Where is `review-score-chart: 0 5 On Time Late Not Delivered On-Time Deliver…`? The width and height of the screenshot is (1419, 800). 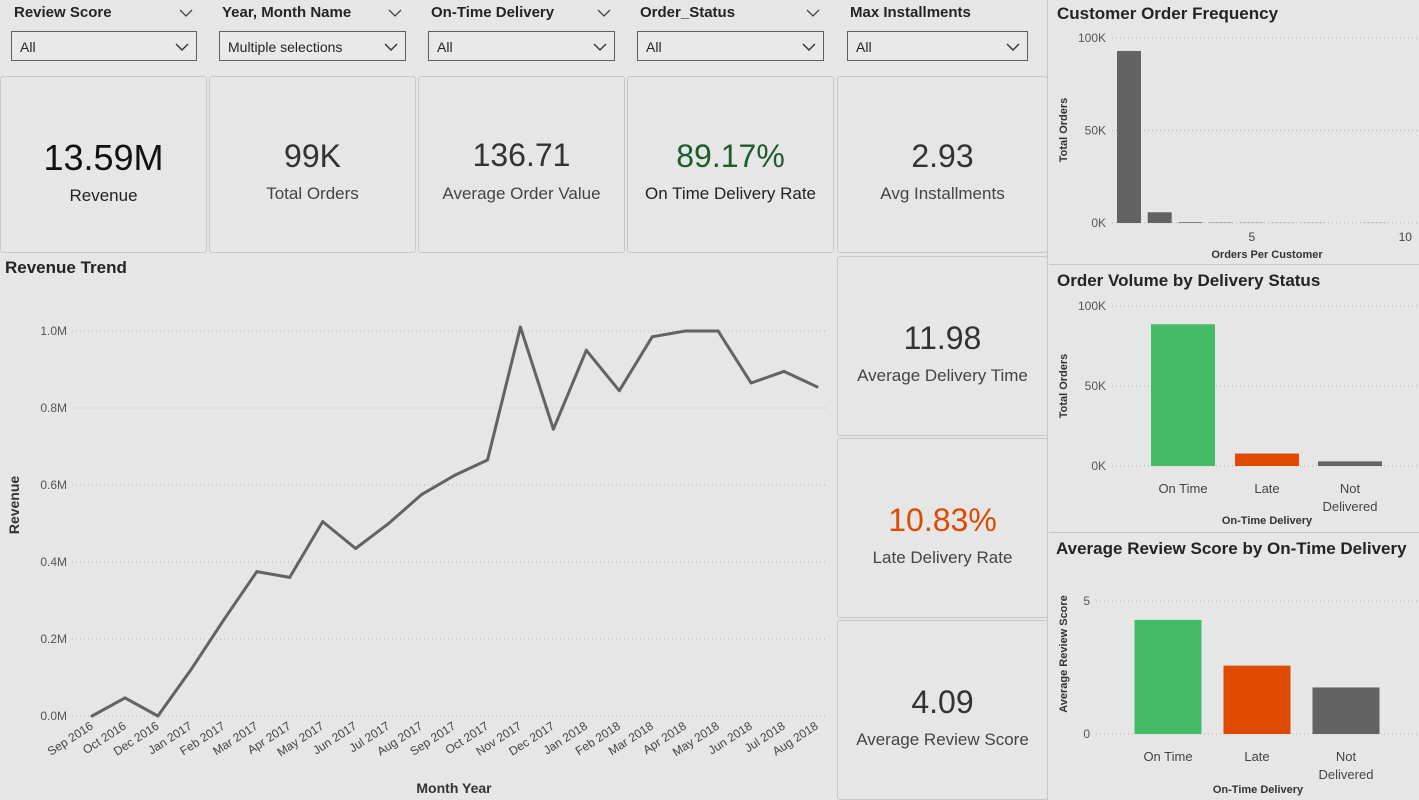
review-score-chart: 0 5 On Time Late Not Delivered On-Time Deliver… is located at coordinates (1238, 695).